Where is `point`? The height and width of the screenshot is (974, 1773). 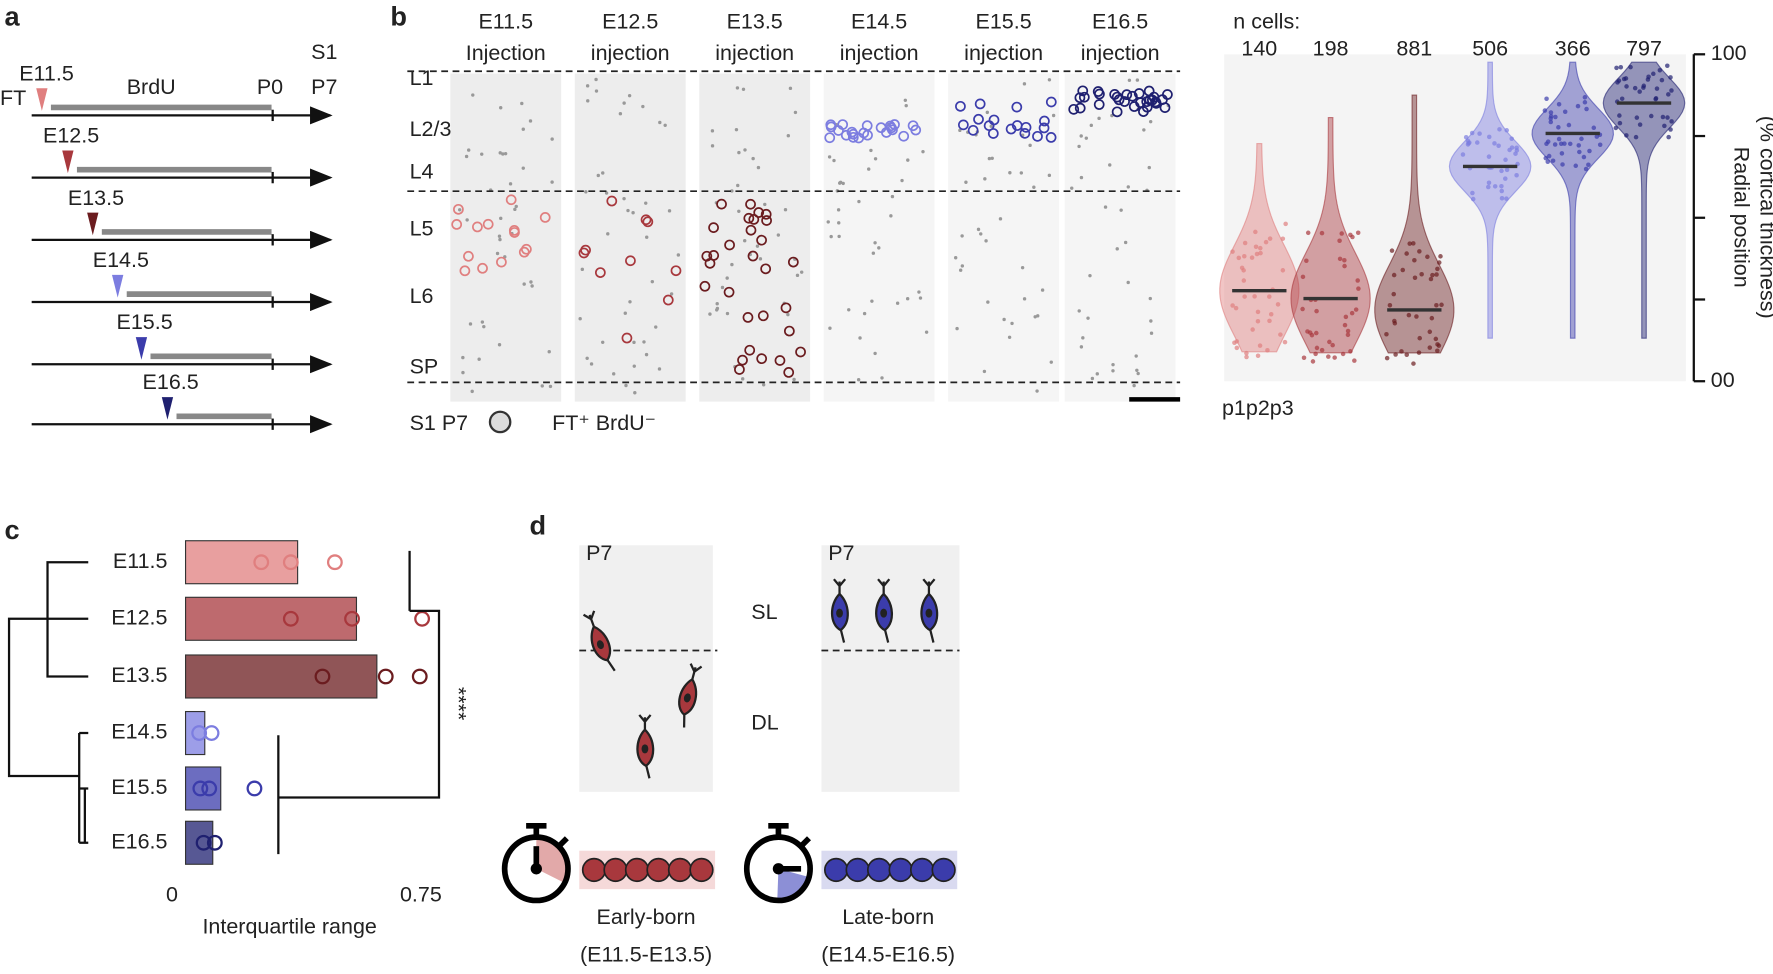
point is located at coordinates (261, 562).